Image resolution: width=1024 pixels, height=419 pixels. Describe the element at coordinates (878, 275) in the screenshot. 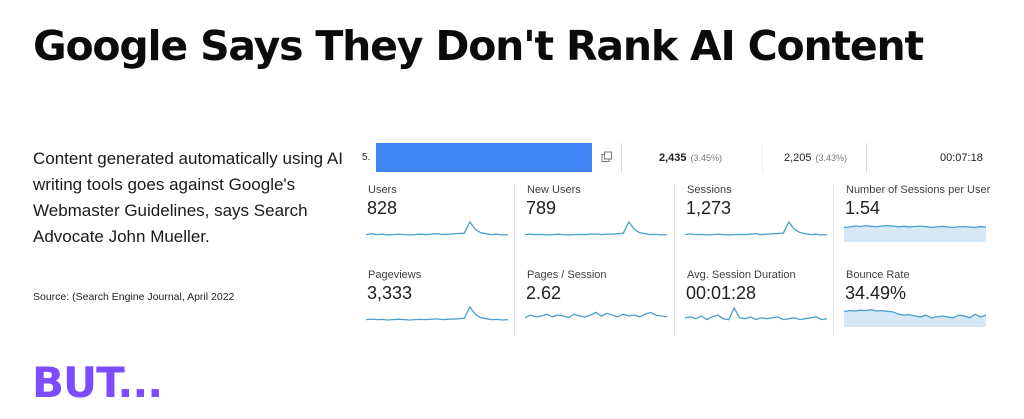

I see `metric-label: Bounce Rate` at that location.